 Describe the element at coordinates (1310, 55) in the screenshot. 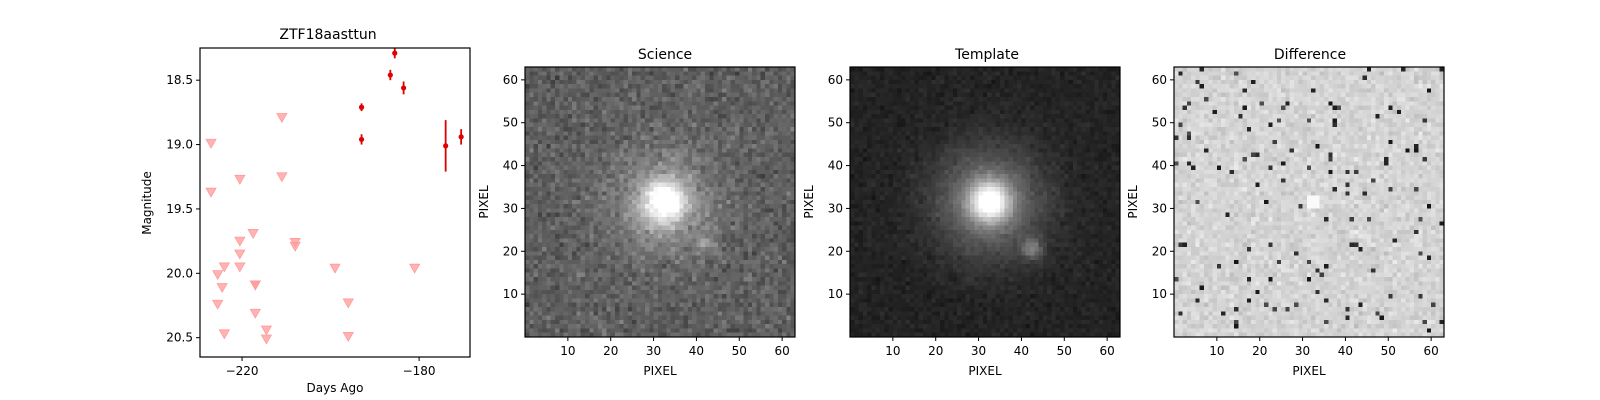

I see `difference-title: Difference` at that location.